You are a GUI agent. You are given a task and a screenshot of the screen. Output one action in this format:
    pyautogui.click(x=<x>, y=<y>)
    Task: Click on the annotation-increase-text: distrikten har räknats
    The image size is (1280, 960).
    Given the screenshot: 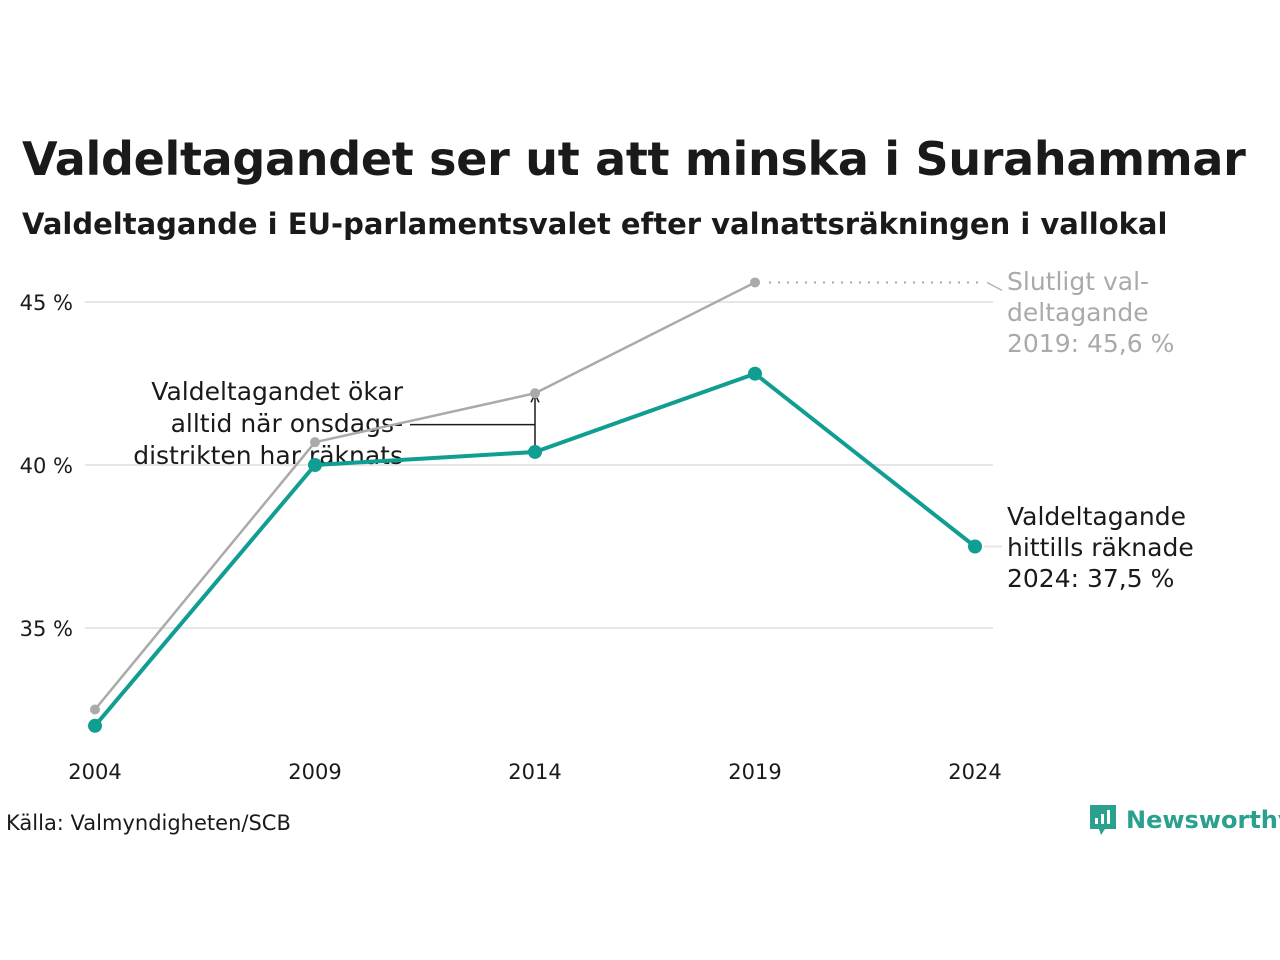 What is the action you would take?
    pyautogui.click(x=268, y=455)
    